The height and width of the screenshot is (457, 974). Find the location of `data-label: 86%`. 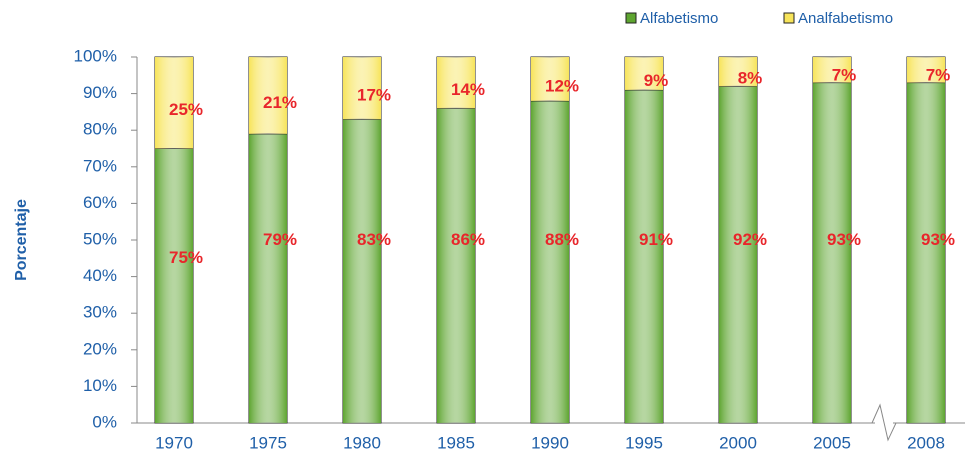

data-label: 86% is located at coordinates (468, 239).